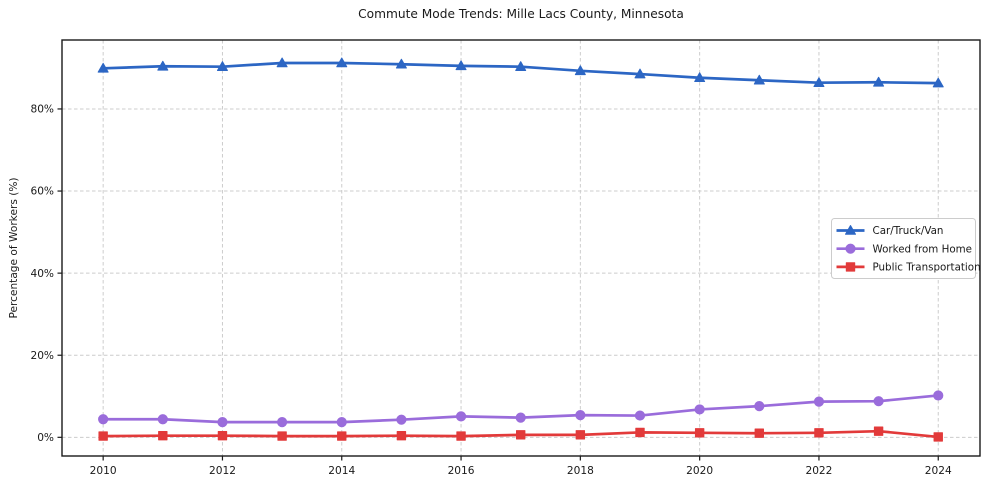  What do you see at coordinates (700, 77) in the screenshot?
I see `marker-car-truck-van-2020` at bounding box center [700, 77].